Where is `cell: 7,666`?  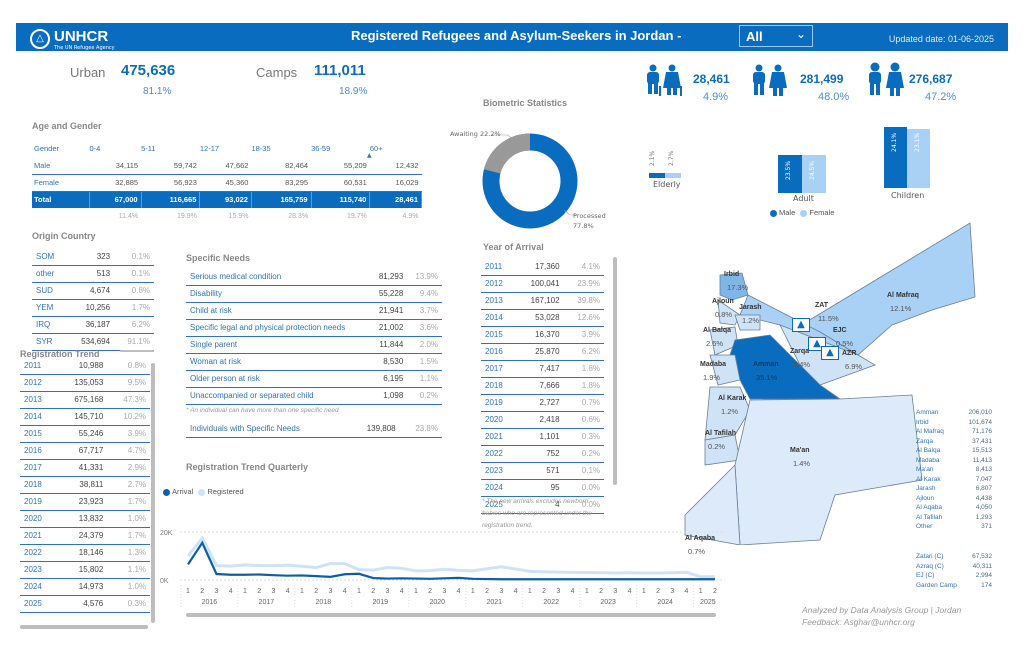
cell: 7,666 is located at coordinates (539, 386).